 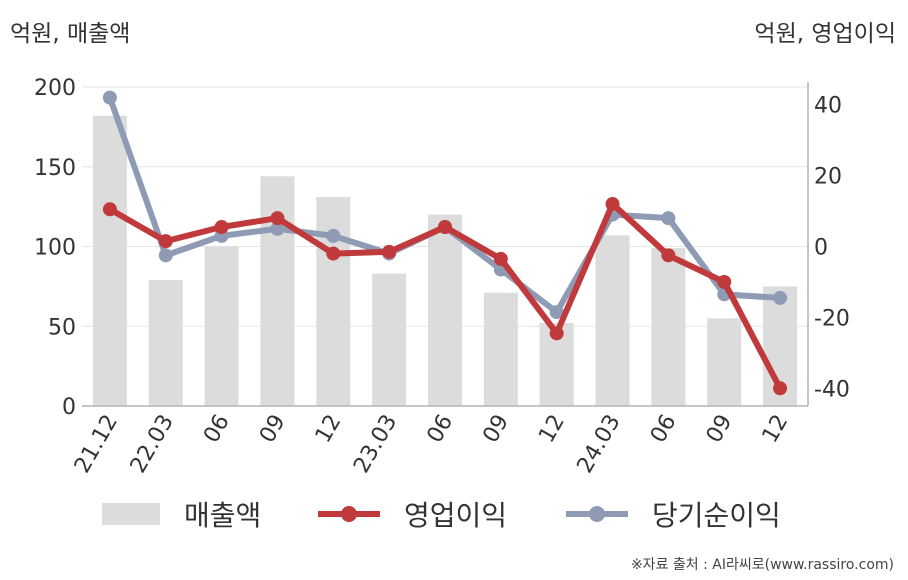 I want to click on x-tick-label: 24.03, so click(x=599, y=444).